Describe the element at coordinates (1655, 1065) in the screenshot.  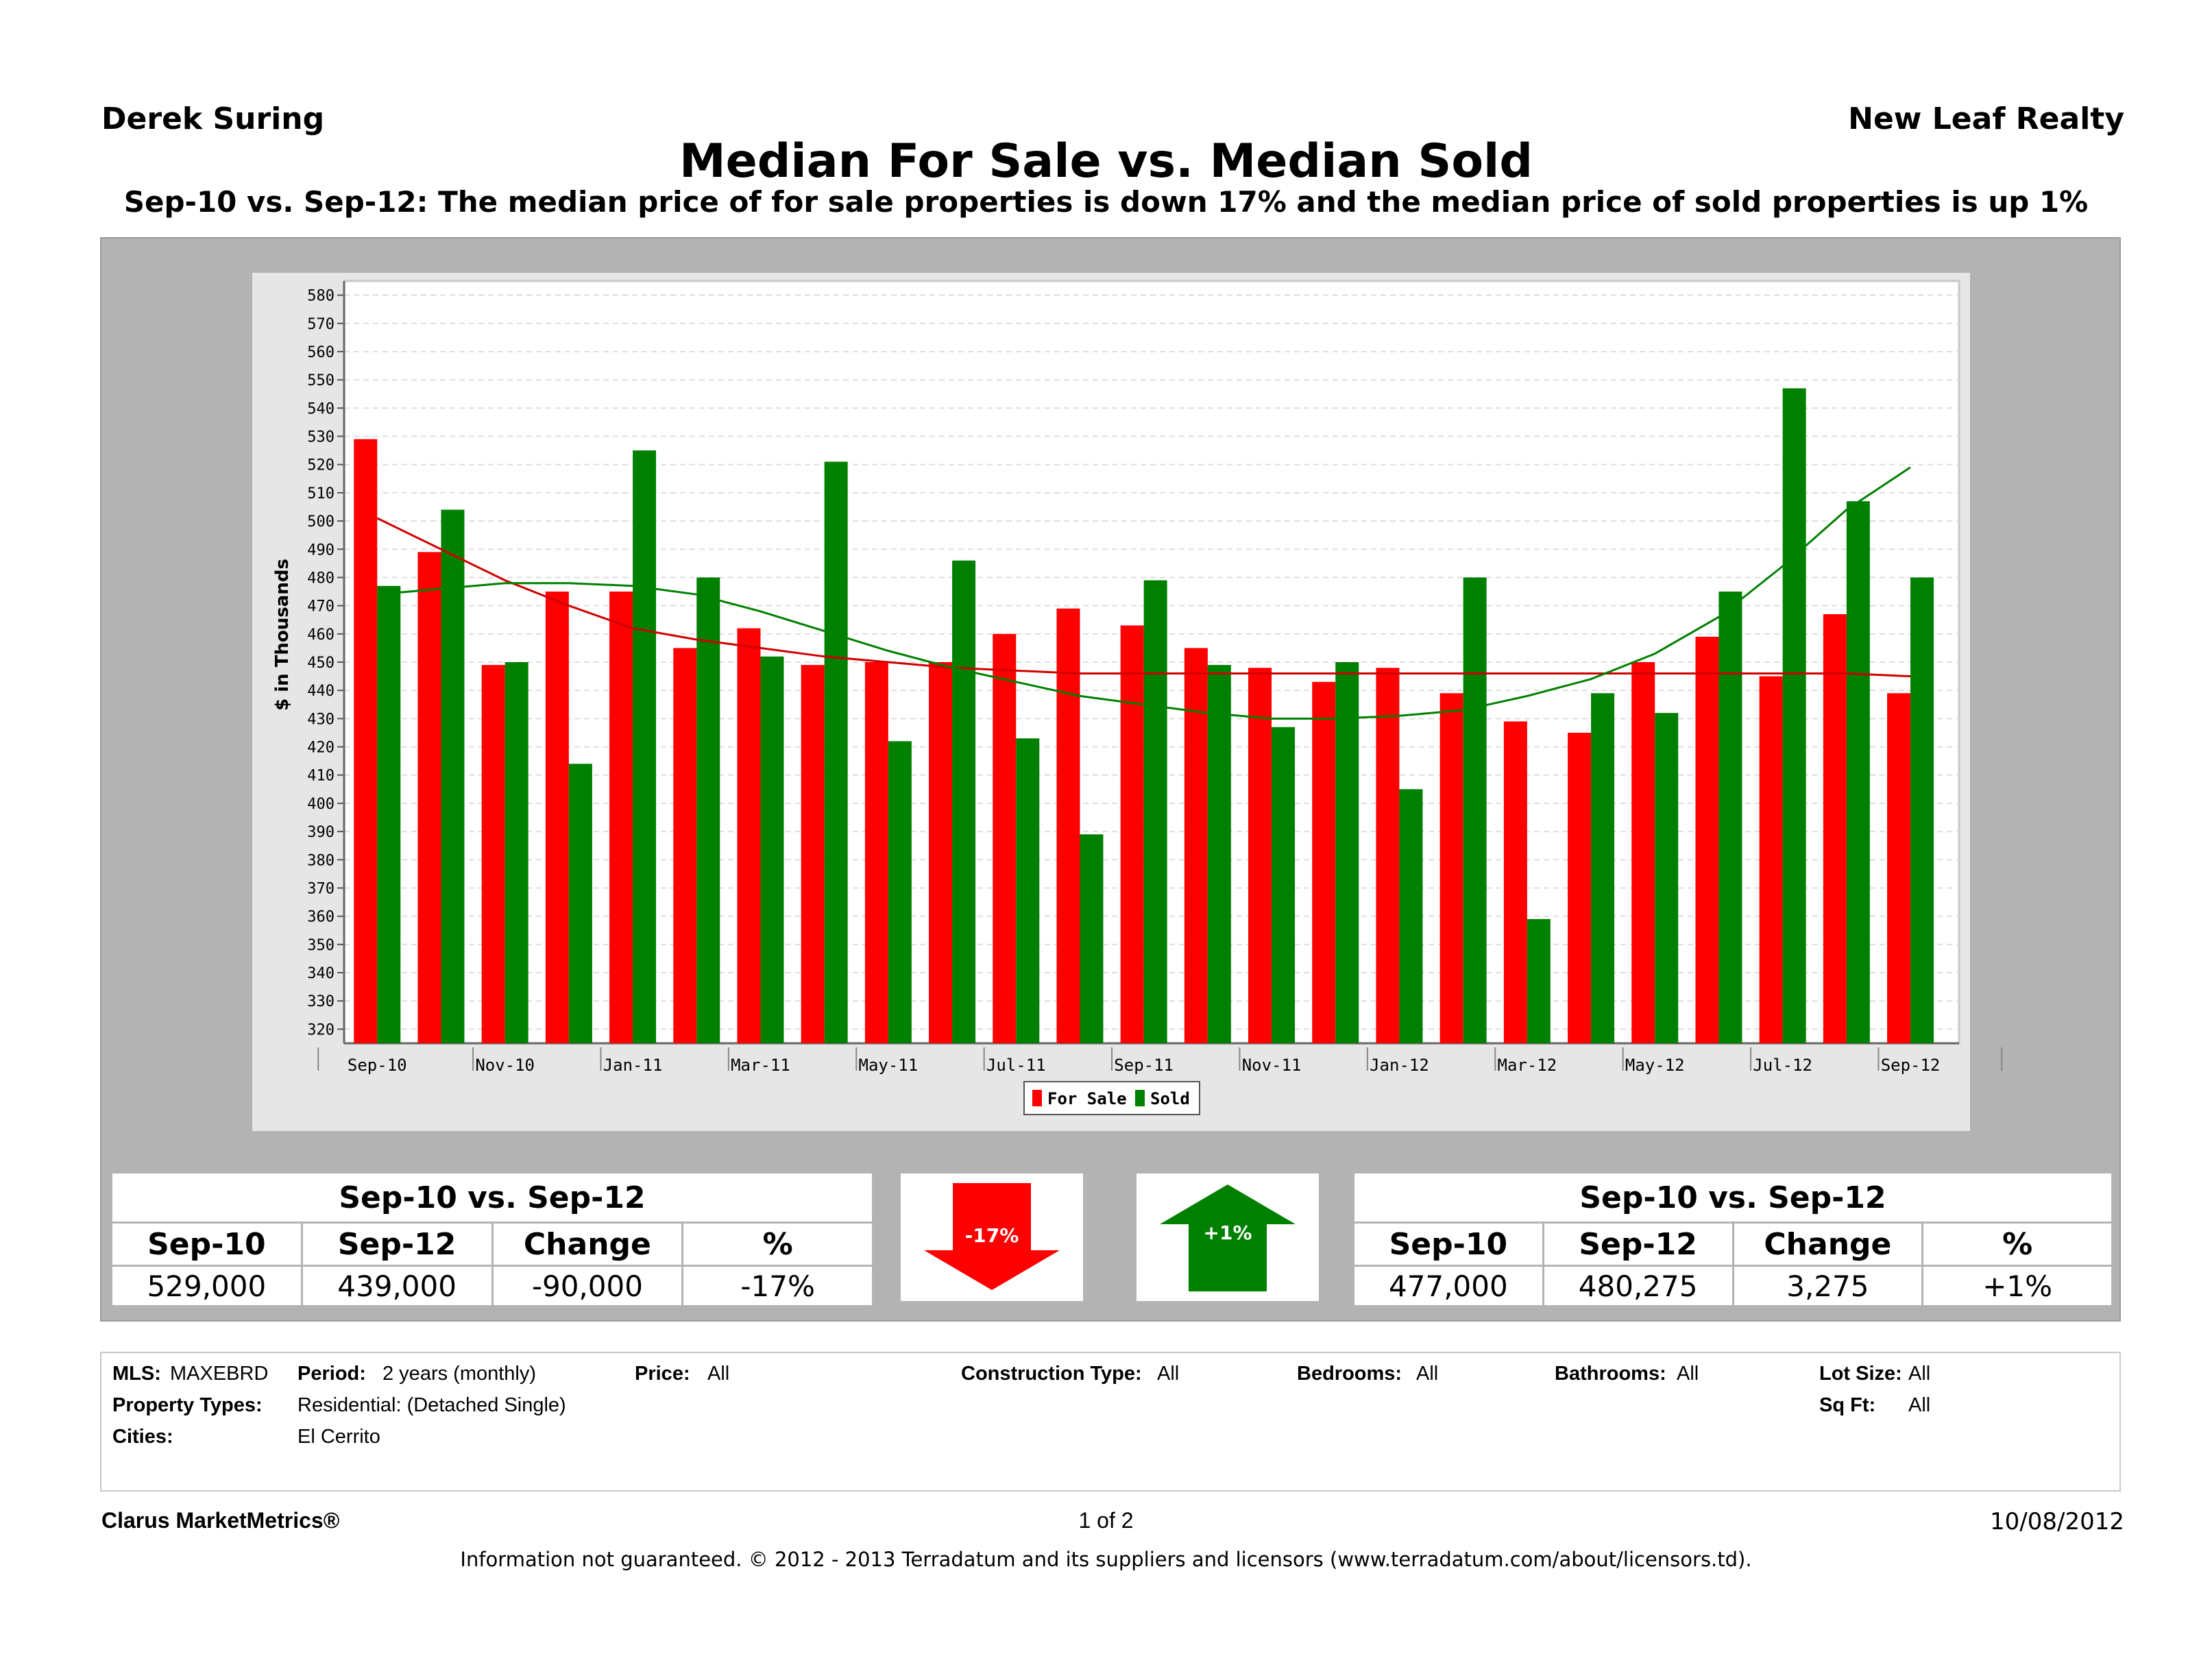
I see `x-tick-label: May-12` at that location.